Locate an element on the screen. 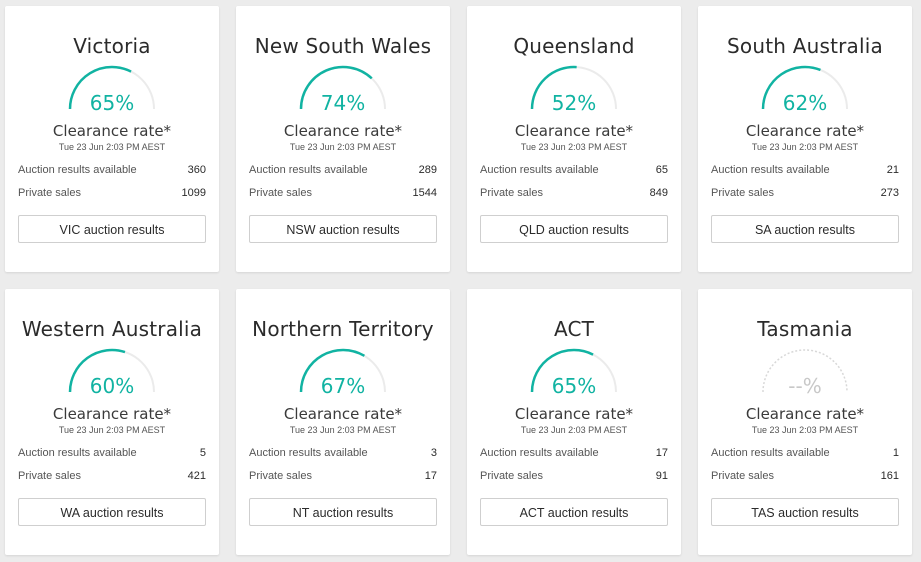 Image resolution: width=921 pixels, height=562 pixels. private-sales-row: Private sales 1099 is located at coordinates (112, 195).